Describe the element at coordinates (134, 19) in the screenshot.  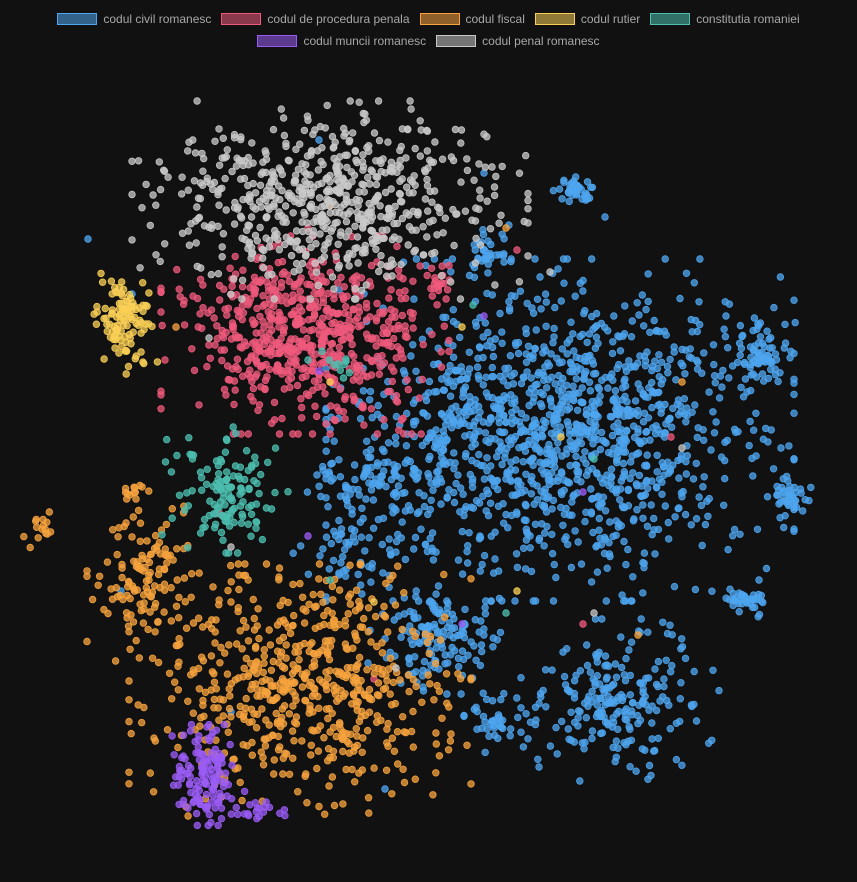
I see `legend-item-codul-civil-romanesc: codul civil romanesc` at that location.